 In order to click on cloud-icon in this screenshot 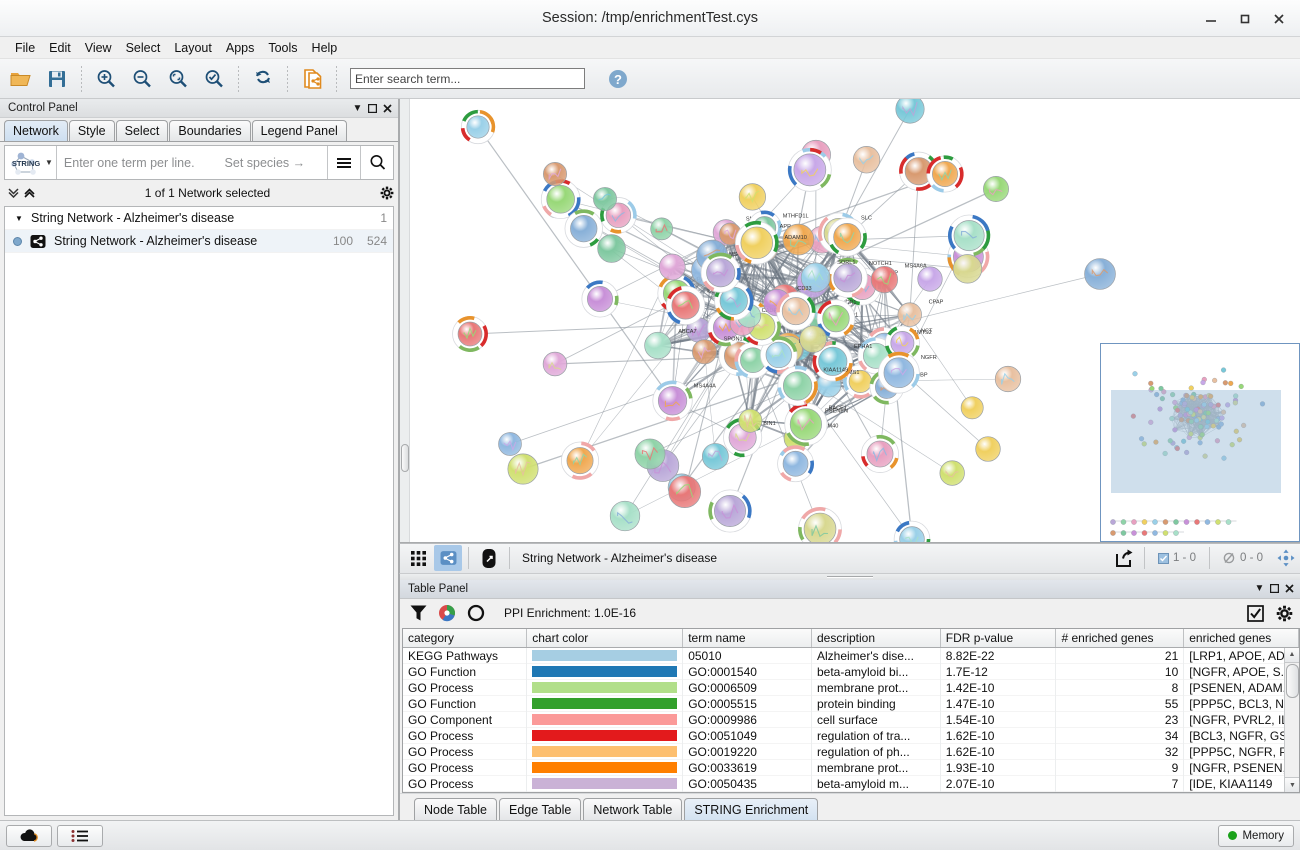, I will do `click(29, 835)`.